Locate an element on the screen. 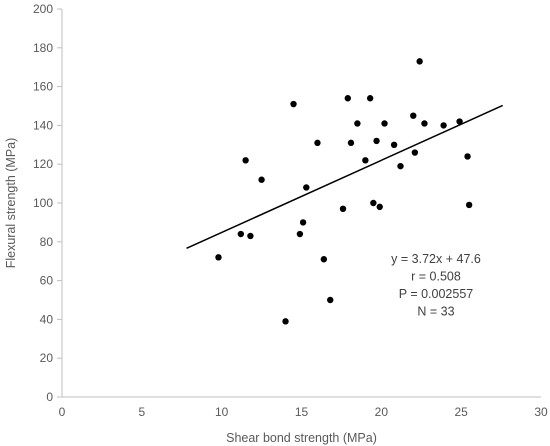 The image size is (550, 446). x-tick-label: 5 is located at coordinates (141, 412).